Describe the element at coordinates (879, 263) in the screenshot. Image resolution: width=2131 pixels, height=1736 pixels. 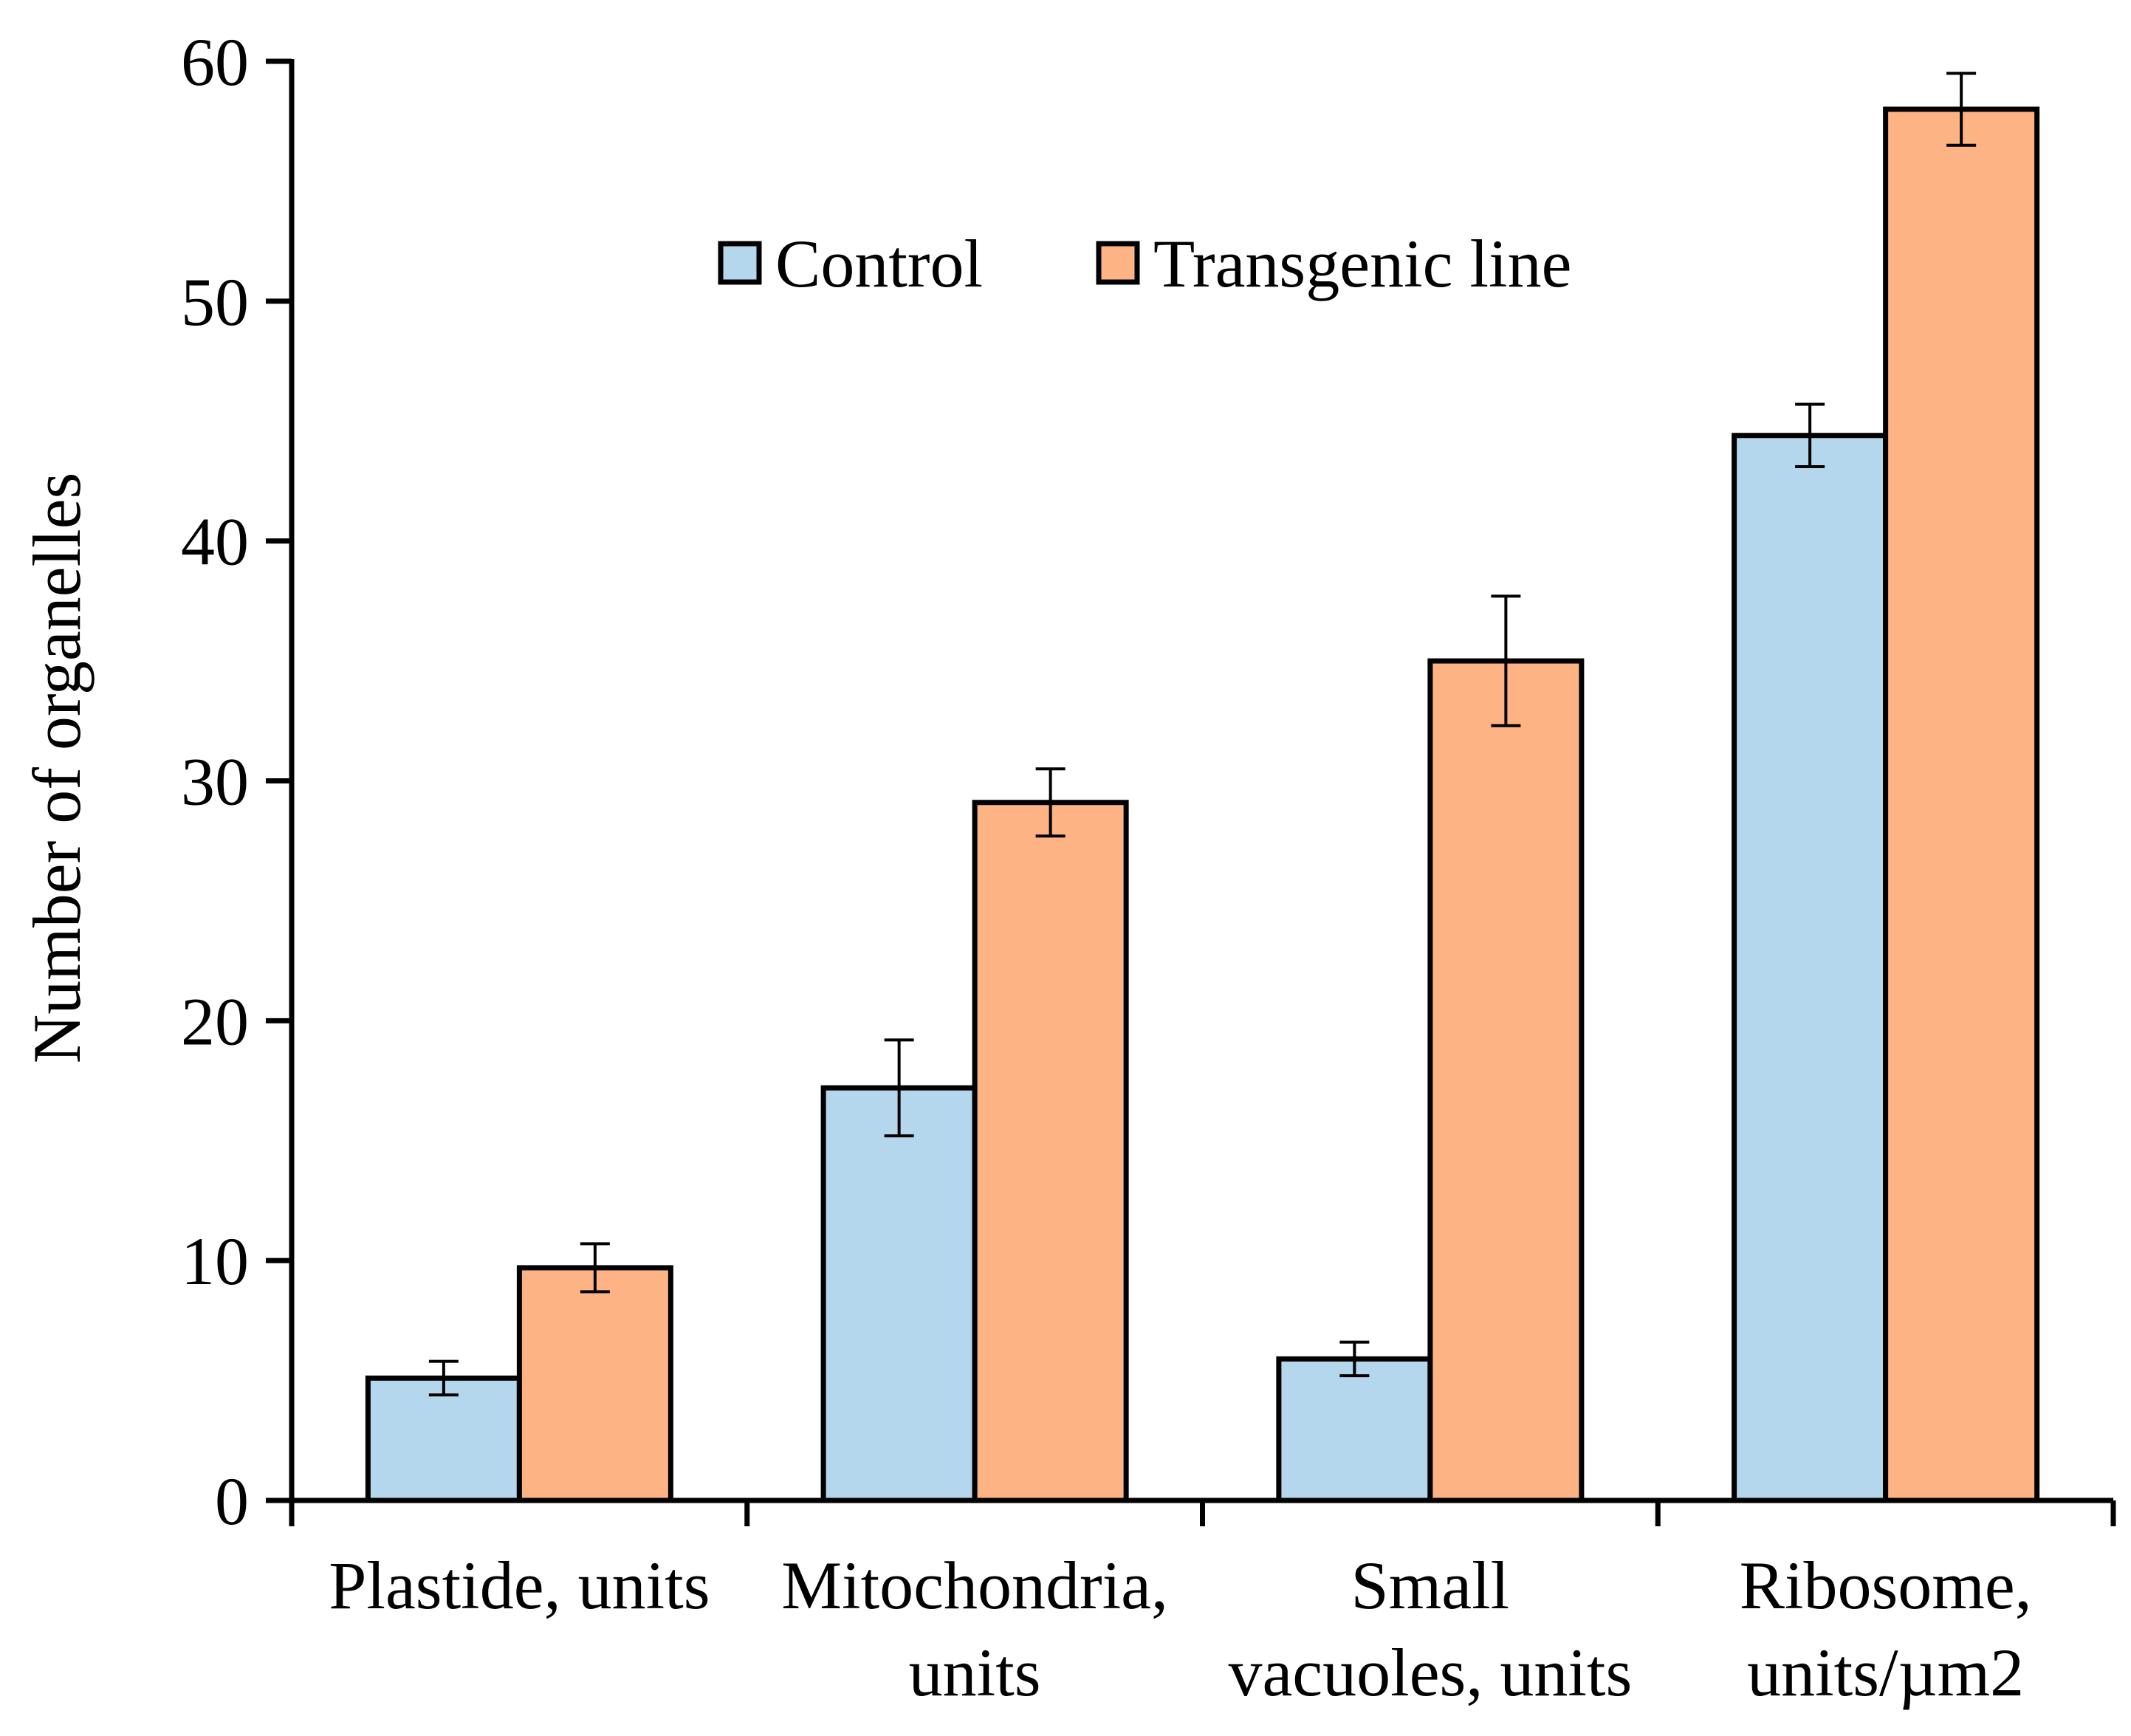
I see `legend-label: Control` at that location.